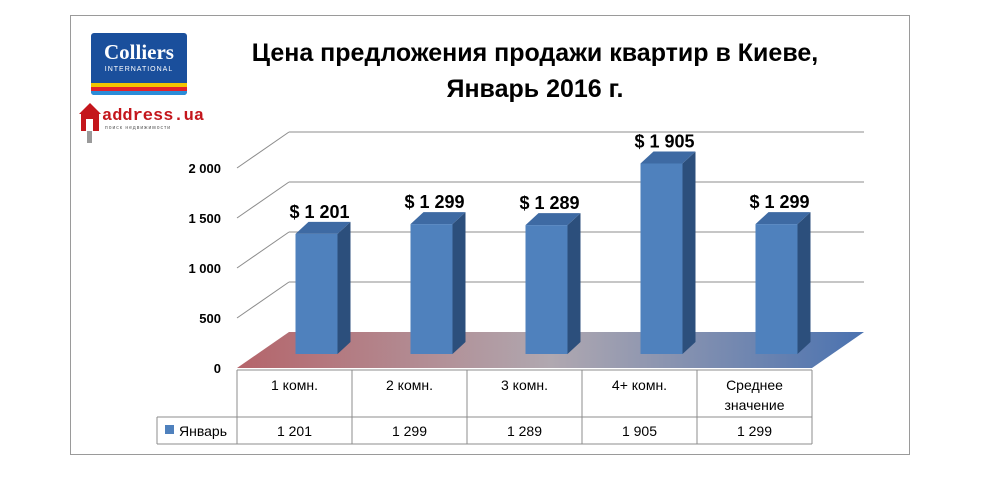 The image size is (995, 485). I want to click on table-value-0: 1 201, so click(294, 431).